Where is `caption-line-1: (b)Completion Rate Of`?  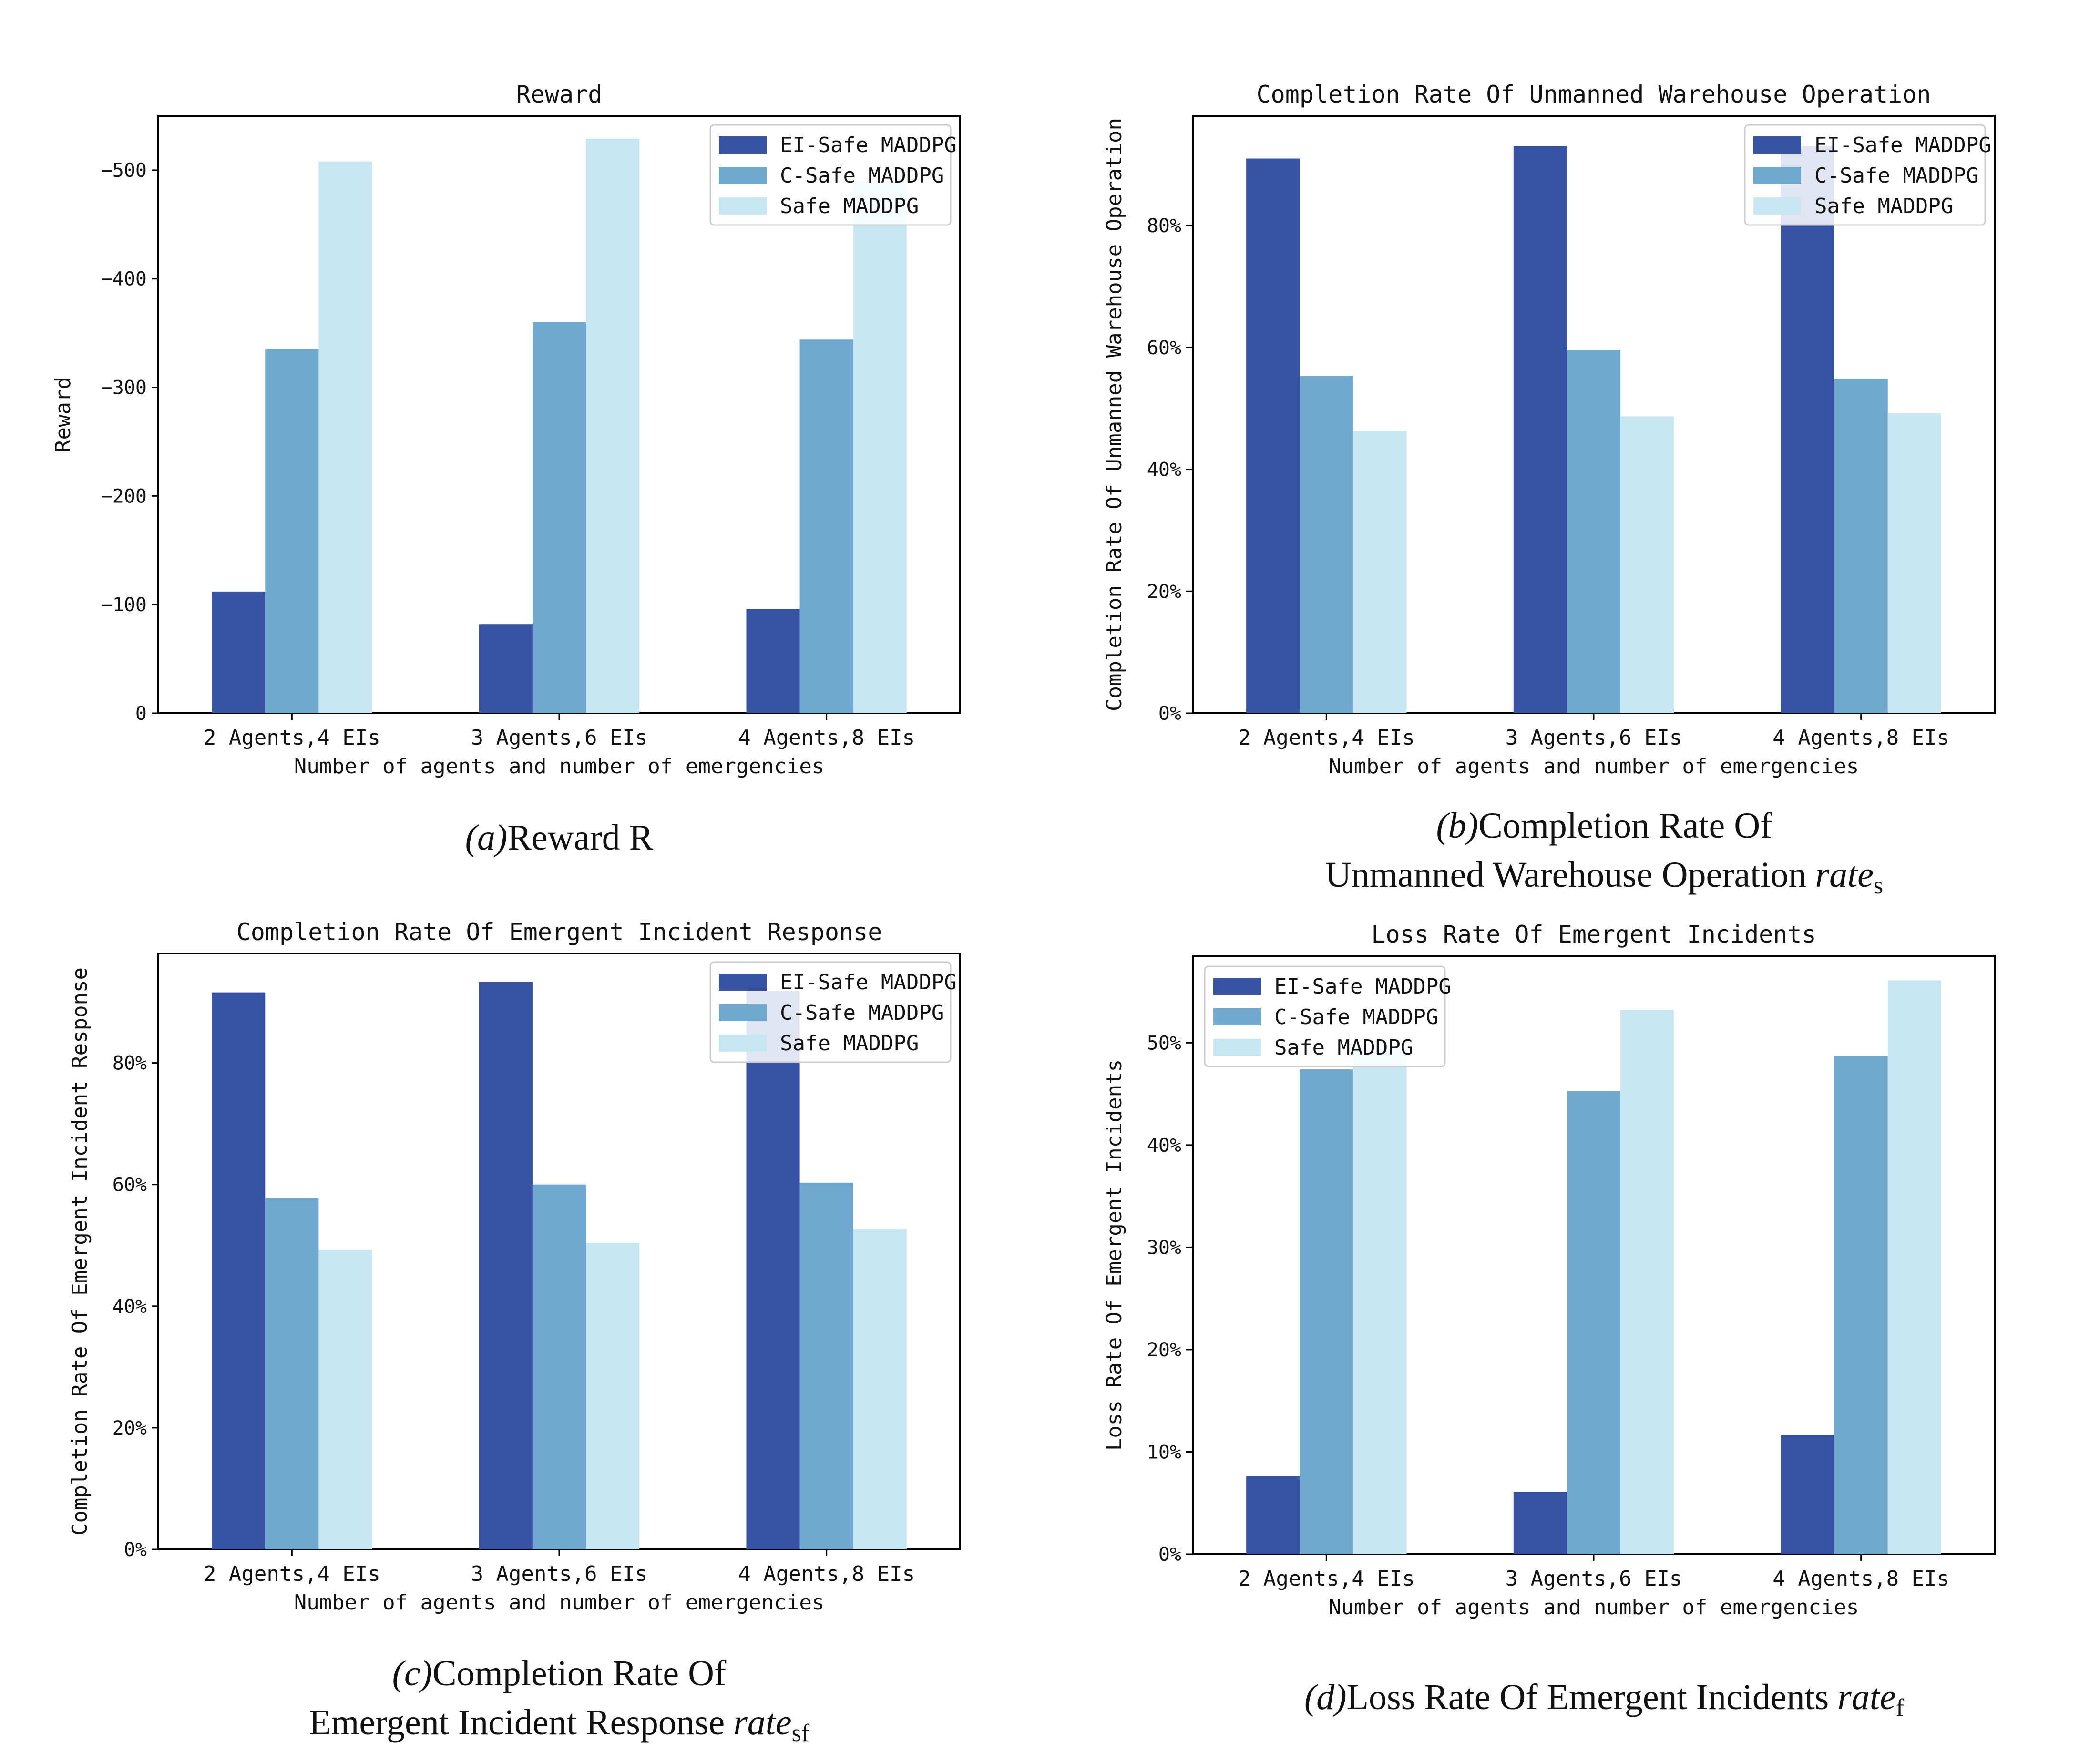 caption-line-1: (b)Completion Rate Of is located at coordinates (1604, 826).